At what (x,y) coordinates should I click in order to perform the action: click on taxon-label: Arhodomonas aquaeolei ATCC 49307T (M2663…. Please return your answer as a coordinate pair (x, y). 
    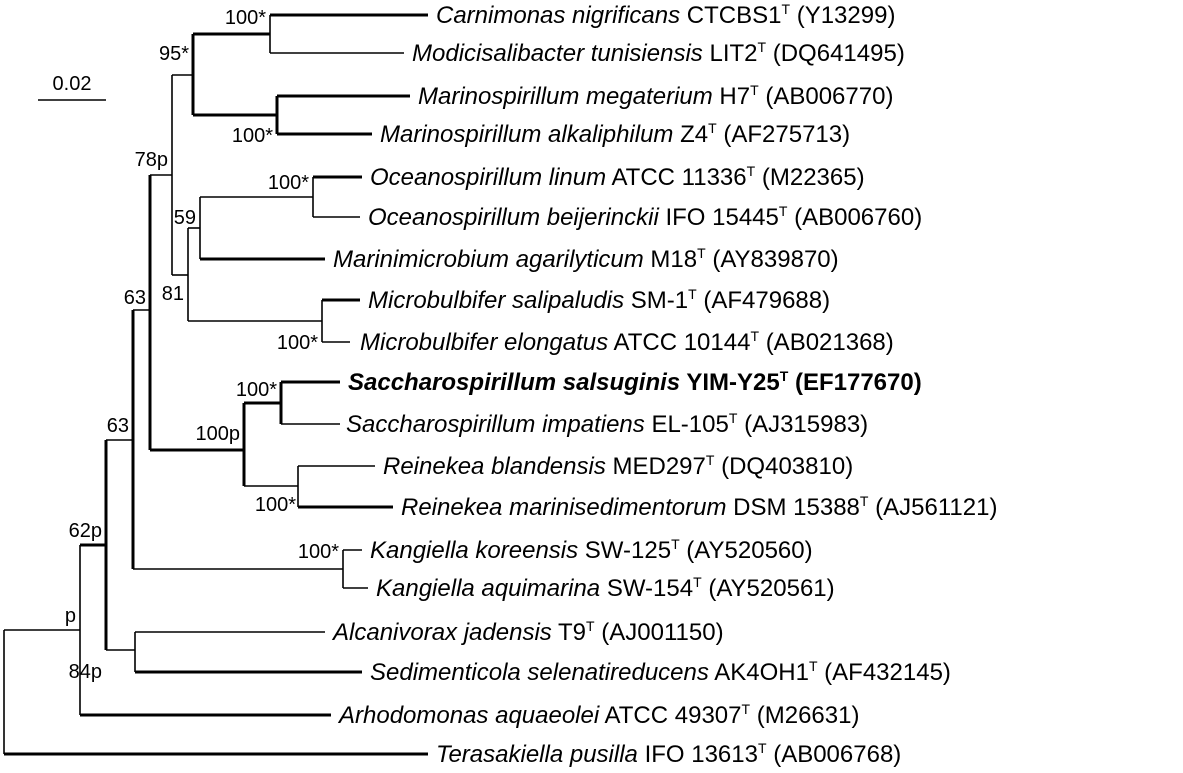
    Looking at the image, I should click on (598, 711).